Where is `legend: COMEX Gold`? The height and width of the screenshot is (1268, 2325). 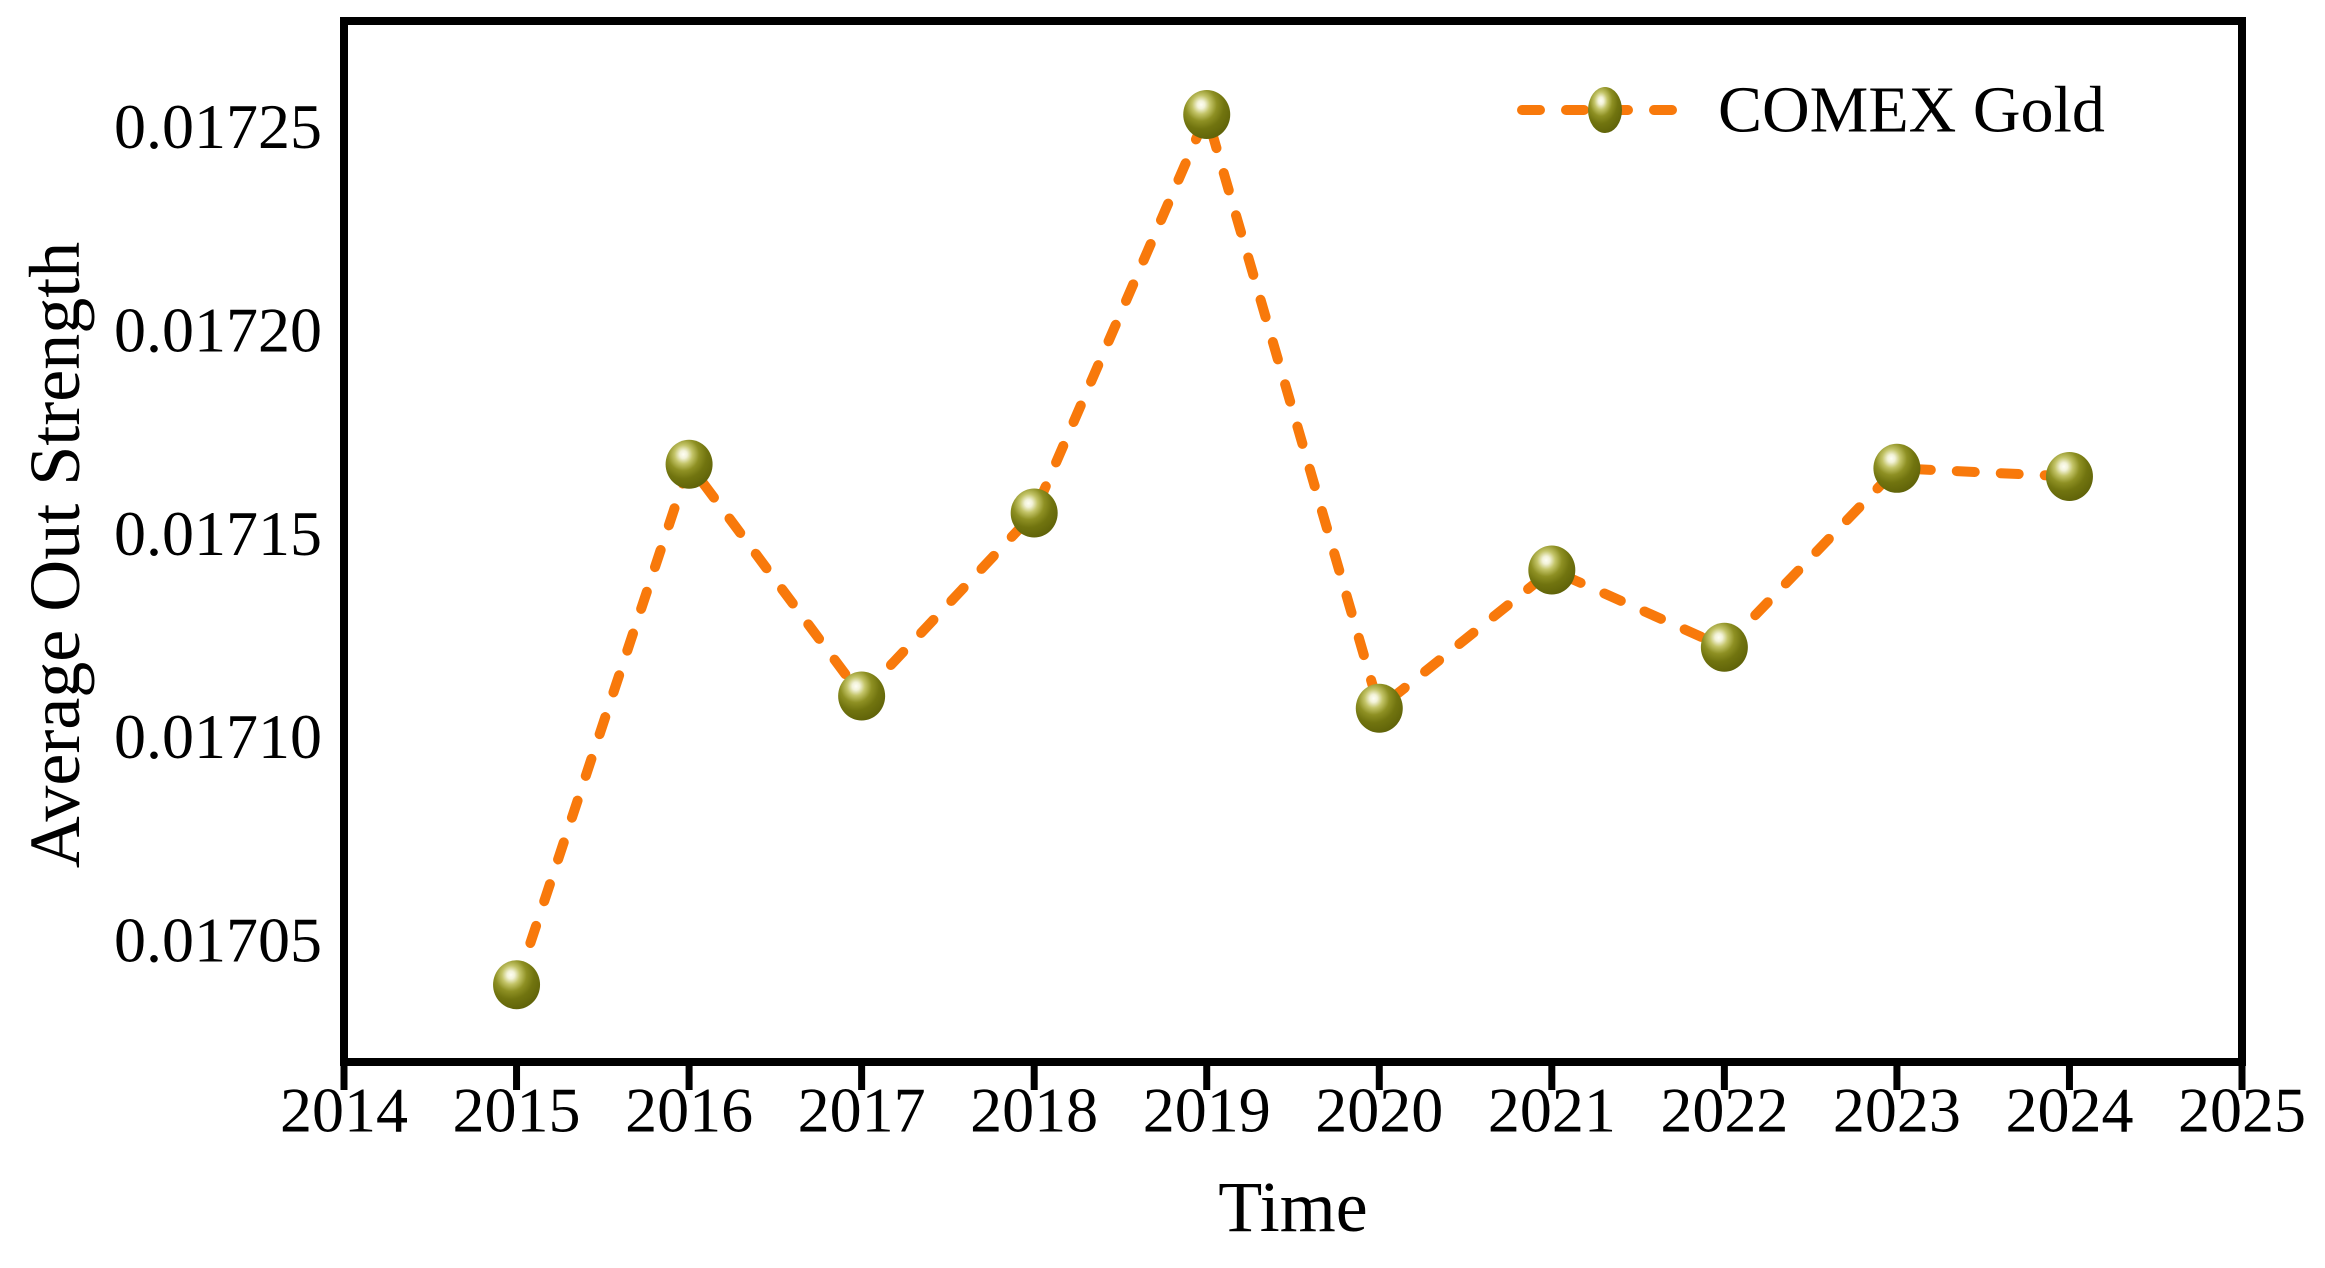
legend: COMEX Gold is located at coordinates (1811, 110).